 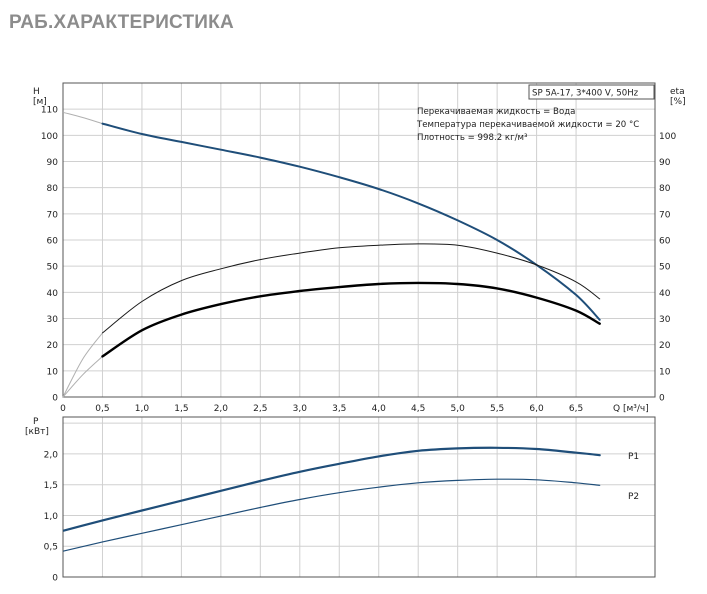 What do you see at coordinates (49, 137) in the screenshot?
I see `head-tick-label: 100` at bounding box center [49, 137].